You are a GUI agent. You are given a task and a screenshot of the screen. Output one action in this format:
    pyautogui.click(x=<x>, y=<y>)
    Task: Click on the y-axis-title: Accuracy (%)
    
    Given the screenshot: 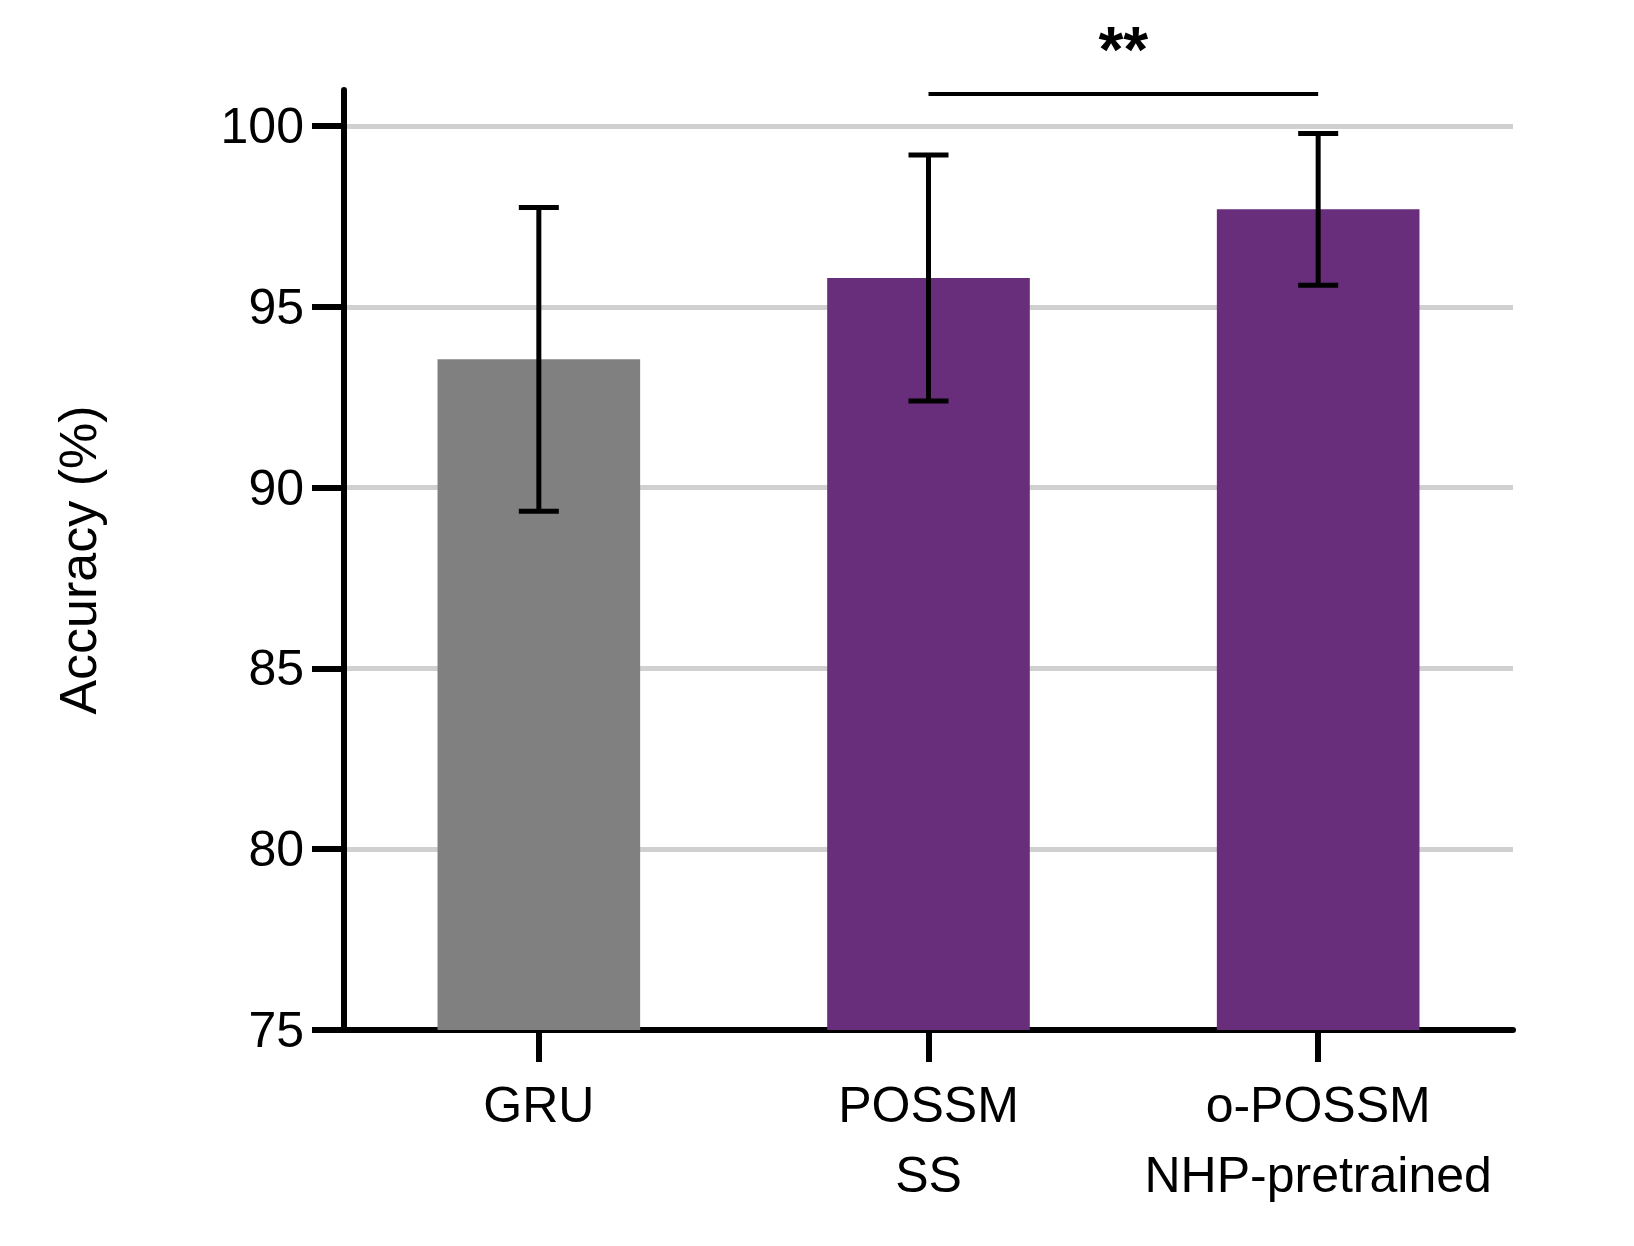 What is the action you would take?
    pyautogui.click(x=78, y=560)
    